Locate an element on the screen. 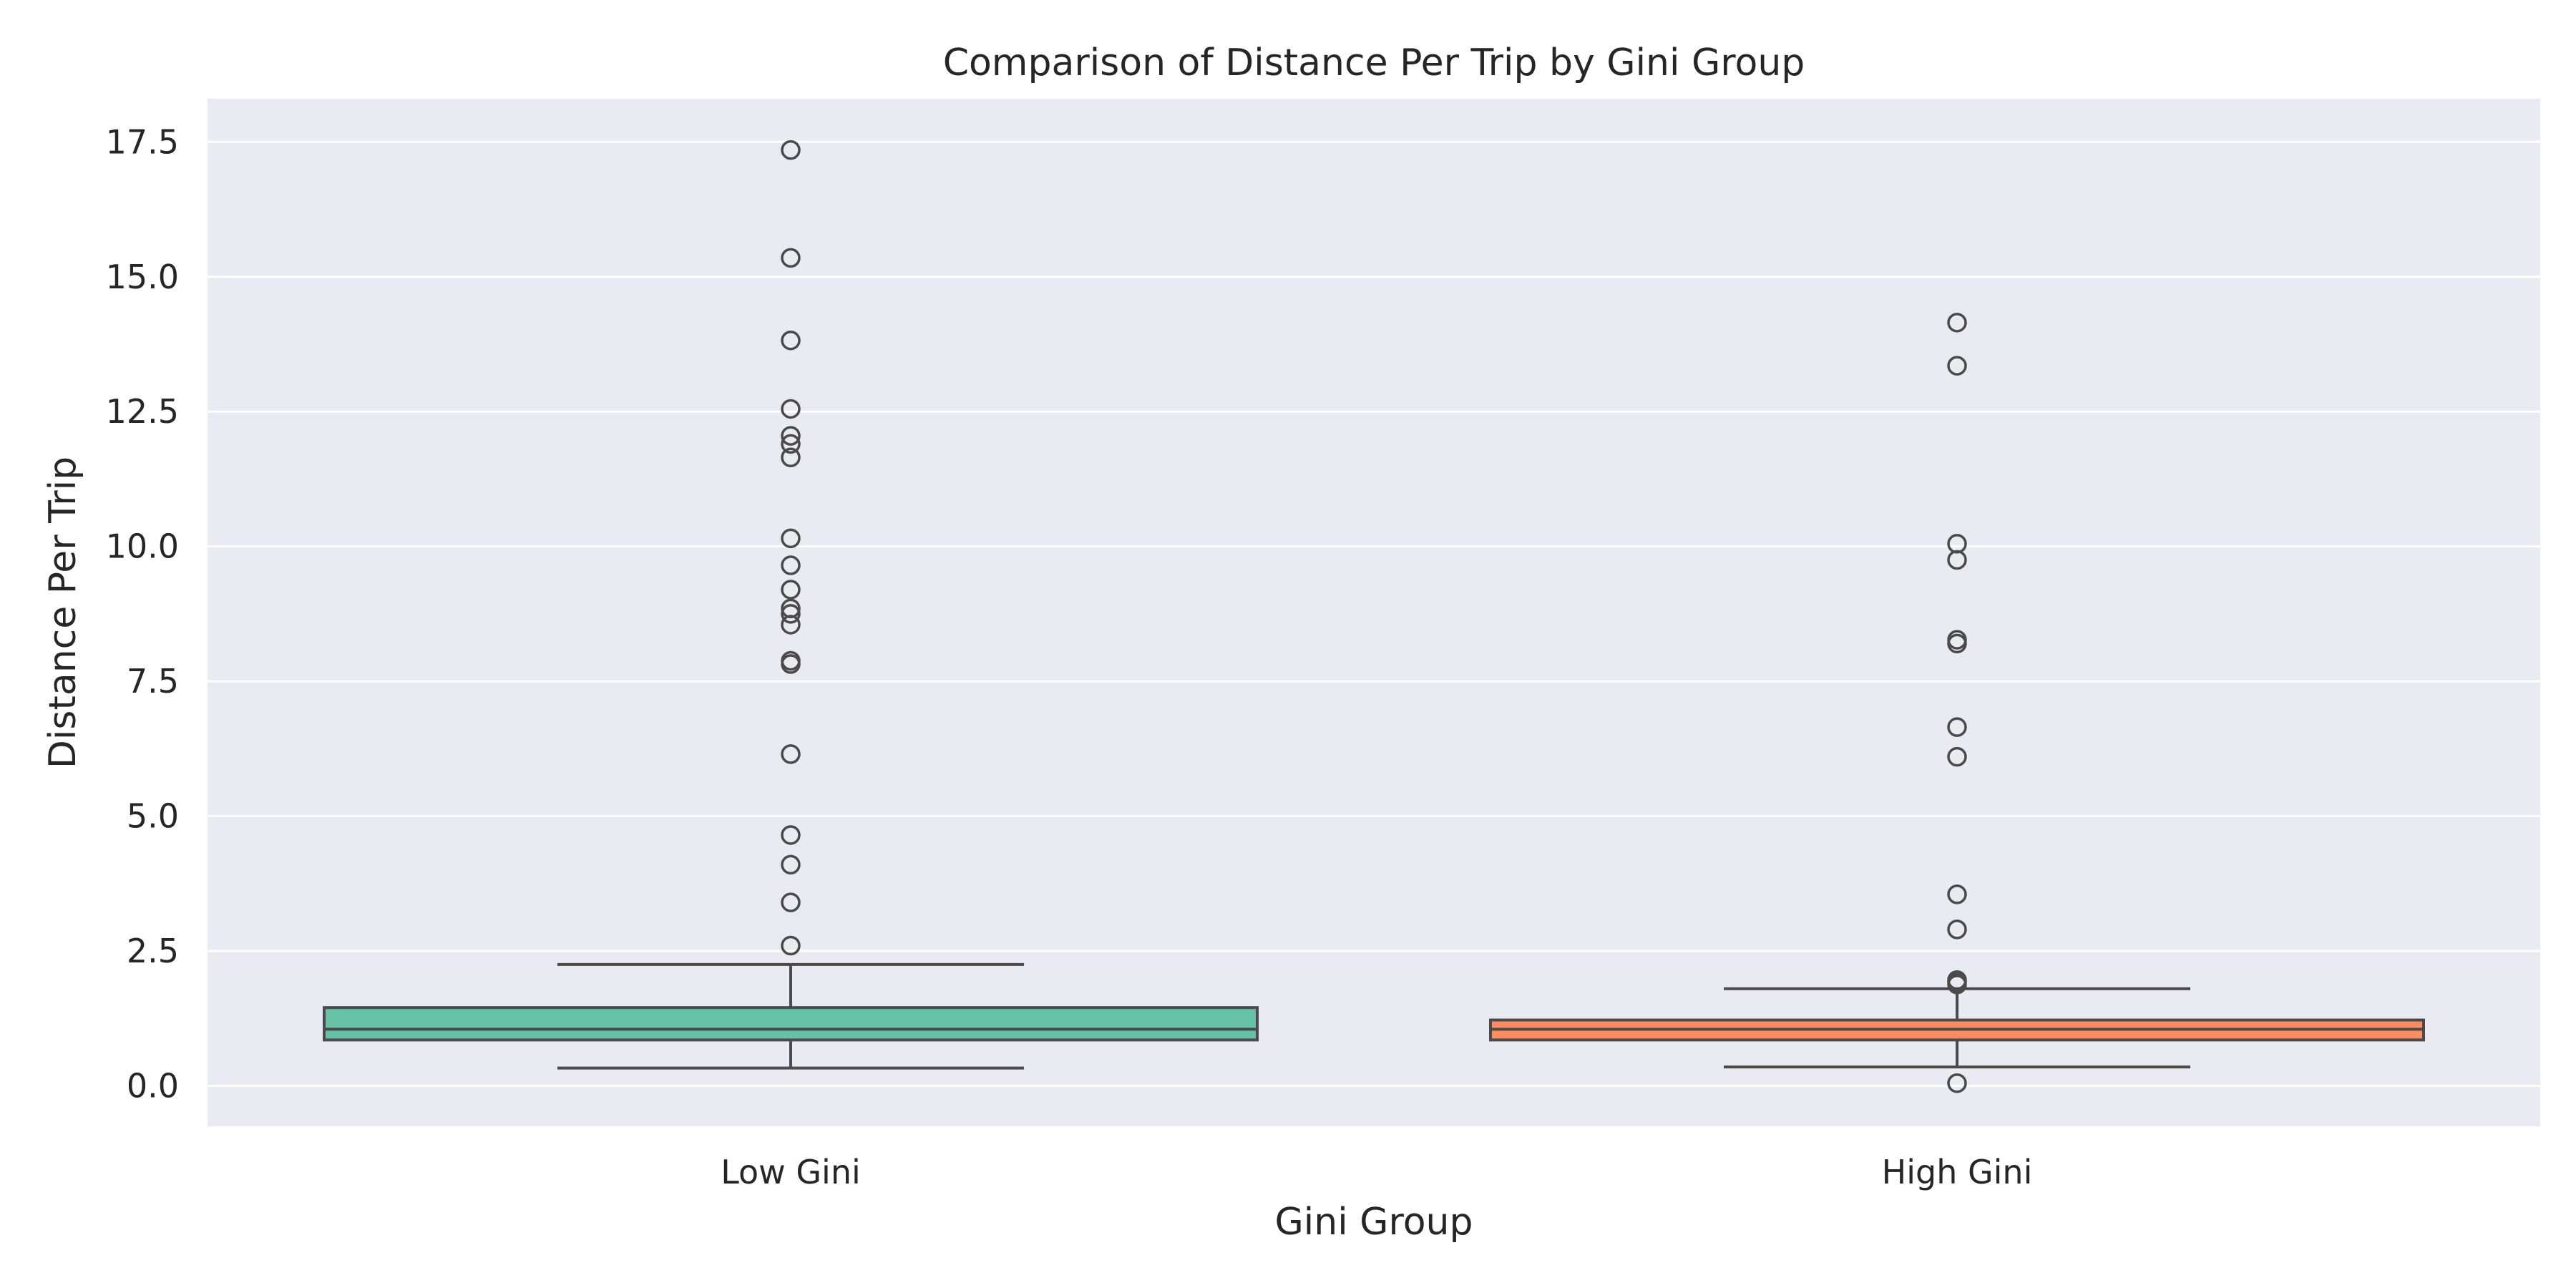 This screenshot has height=1288, width=2576. y-tick-label: 10.0 is located at coordinates (142, 546).